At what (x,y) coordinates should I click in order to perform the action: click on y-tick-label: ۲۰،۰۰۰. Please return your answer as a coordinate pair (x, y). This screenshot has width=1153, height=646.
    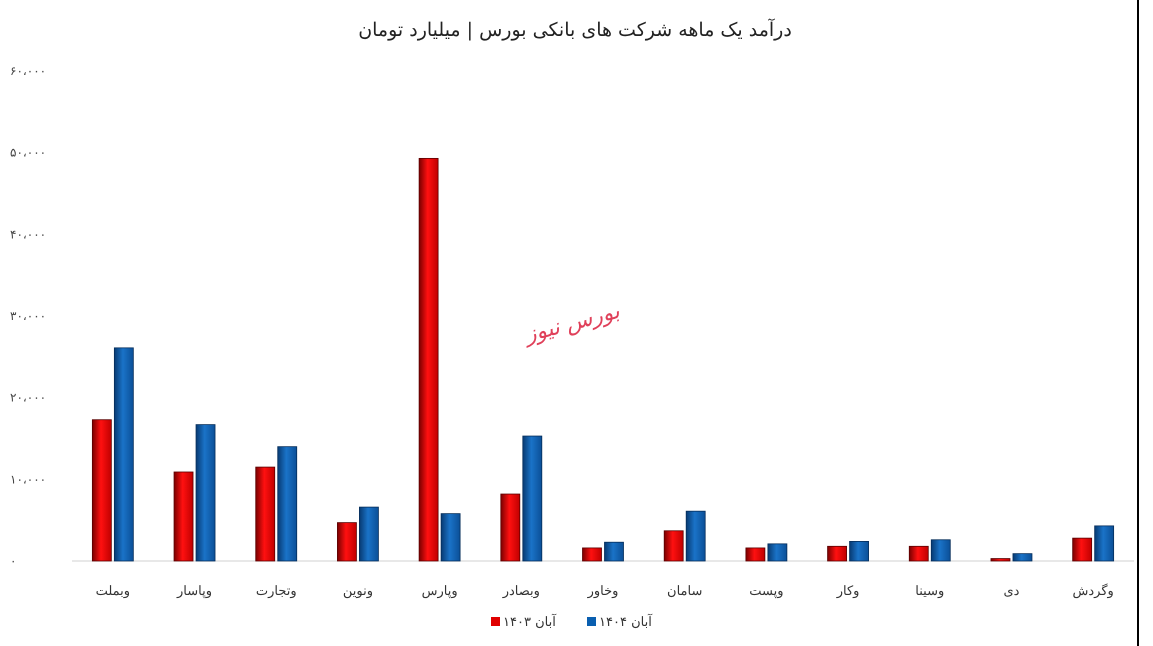
    Looking at the image, I should click on (28, 398).